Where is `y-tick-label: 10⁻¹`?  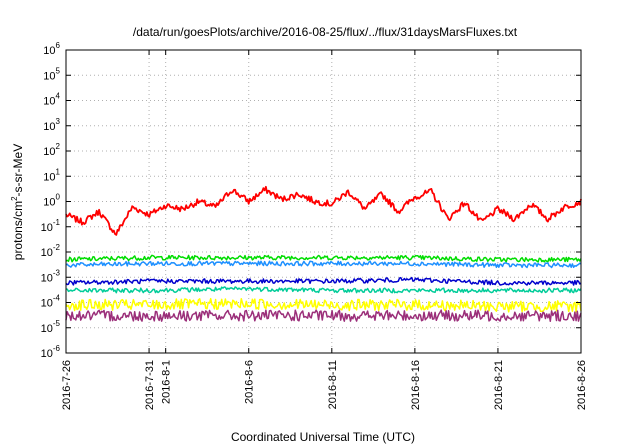 y-tick-label: 10⁻¹ is located at coordinates (51, 226).